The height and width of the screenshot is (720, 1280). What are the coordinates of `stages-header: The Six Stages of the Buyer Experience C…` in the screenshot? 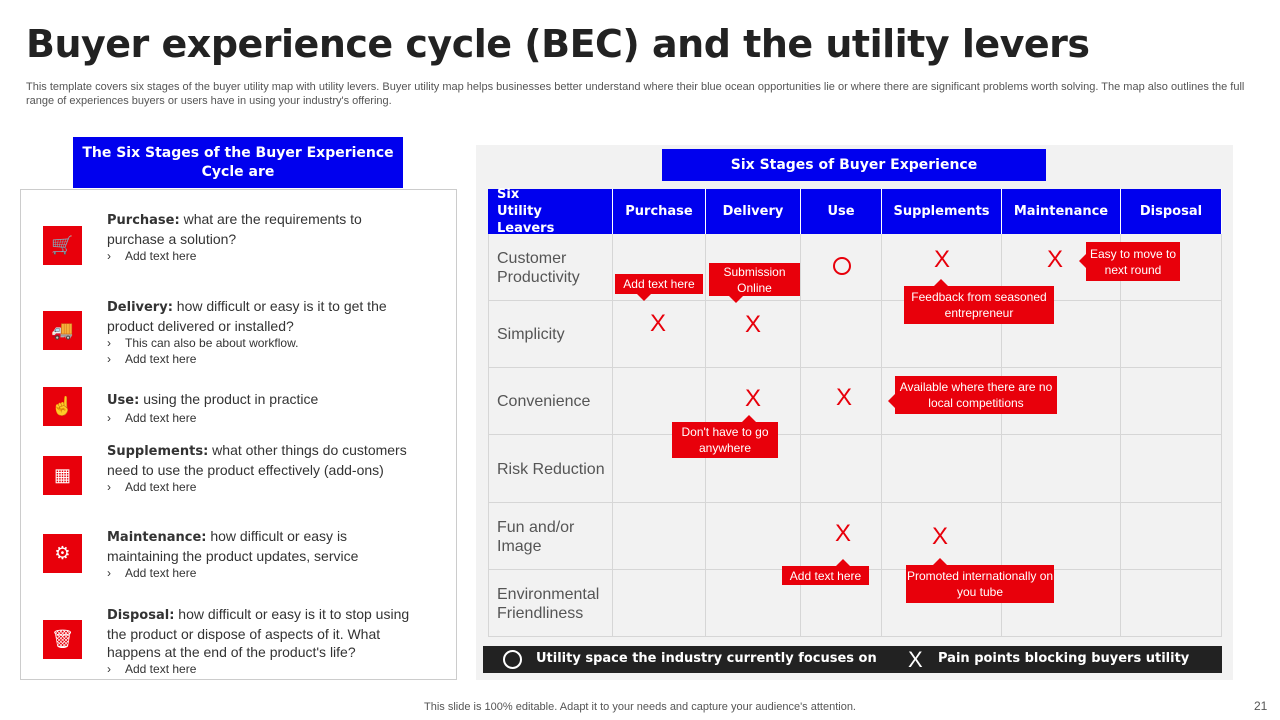 It's located at (238, 162).